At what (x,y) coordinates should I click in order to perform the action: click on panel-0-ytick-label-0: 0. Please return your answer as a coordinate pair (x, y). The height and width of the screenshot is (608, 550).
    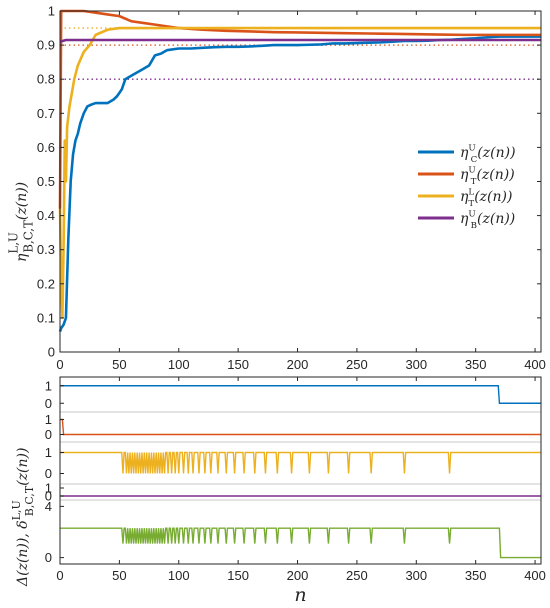
    Looking at the image, I should click on (48, 403).